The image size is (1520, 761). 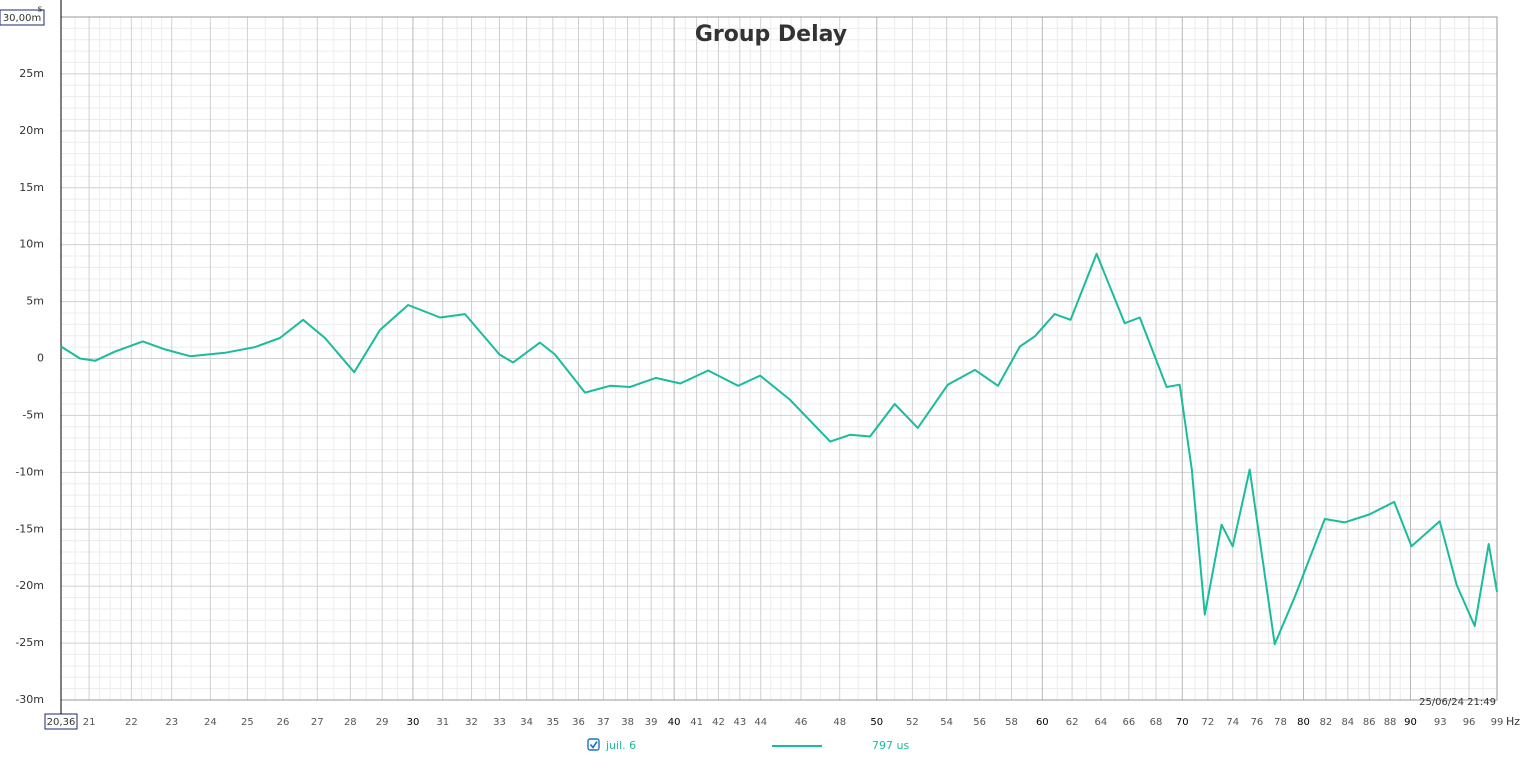 What do you see at coordinates (29, 699) in the screenshot?
I see `y-tick-label: -30m` at bounding box center [29, 699].